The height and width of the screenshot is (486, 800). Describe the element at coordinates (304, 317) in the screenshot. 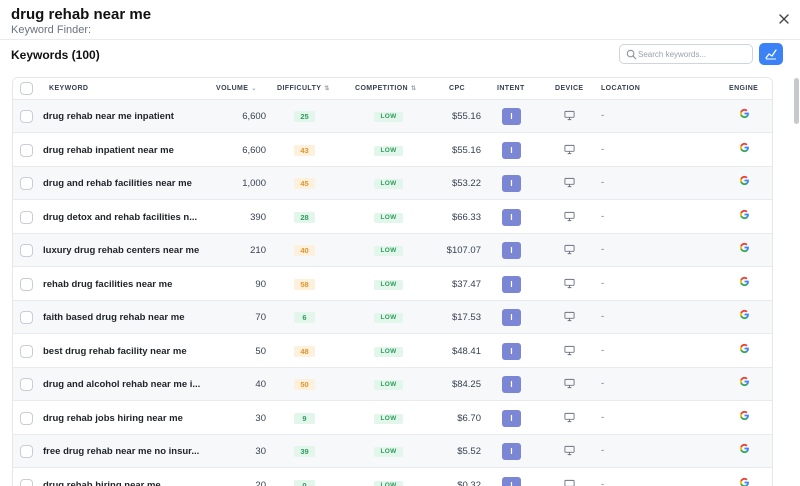

I see `difficulty-badge: 6` at that location.